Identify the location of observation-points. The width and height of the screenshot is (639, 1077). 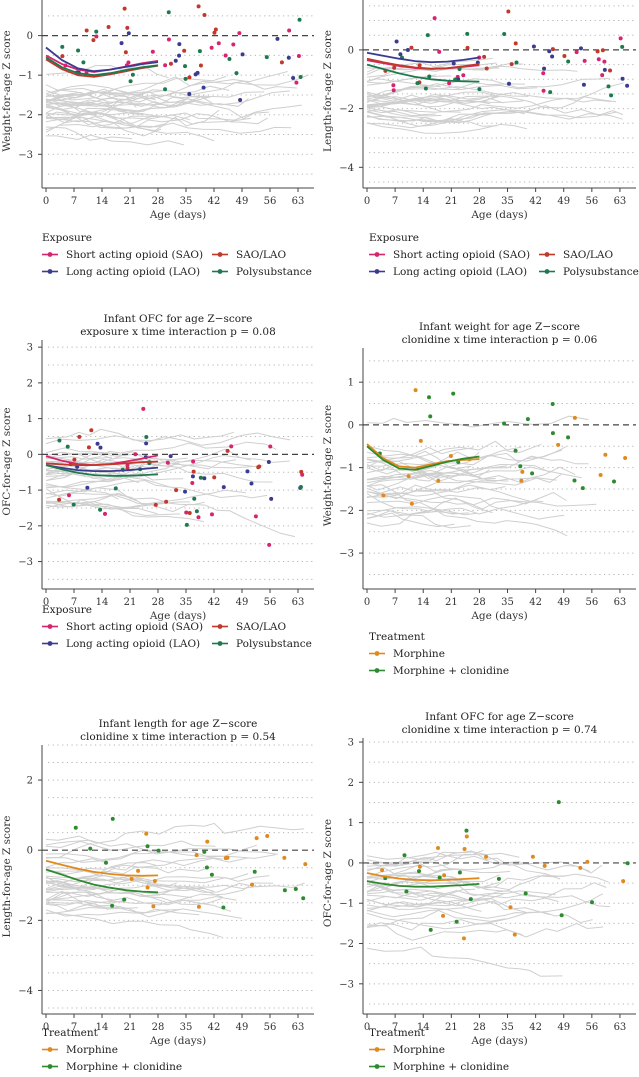
(506, 53).